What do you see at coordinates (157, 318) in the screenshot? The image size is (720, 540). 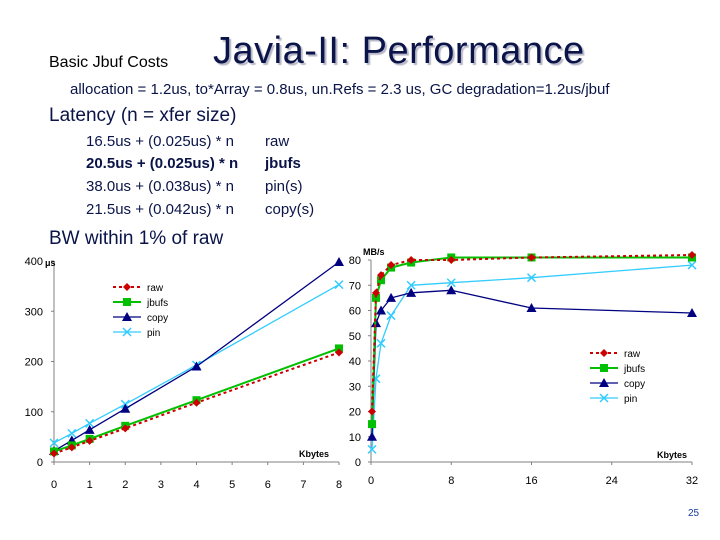 I see `latency-legend-label-copy: copy` at bounding box center [157, 318].